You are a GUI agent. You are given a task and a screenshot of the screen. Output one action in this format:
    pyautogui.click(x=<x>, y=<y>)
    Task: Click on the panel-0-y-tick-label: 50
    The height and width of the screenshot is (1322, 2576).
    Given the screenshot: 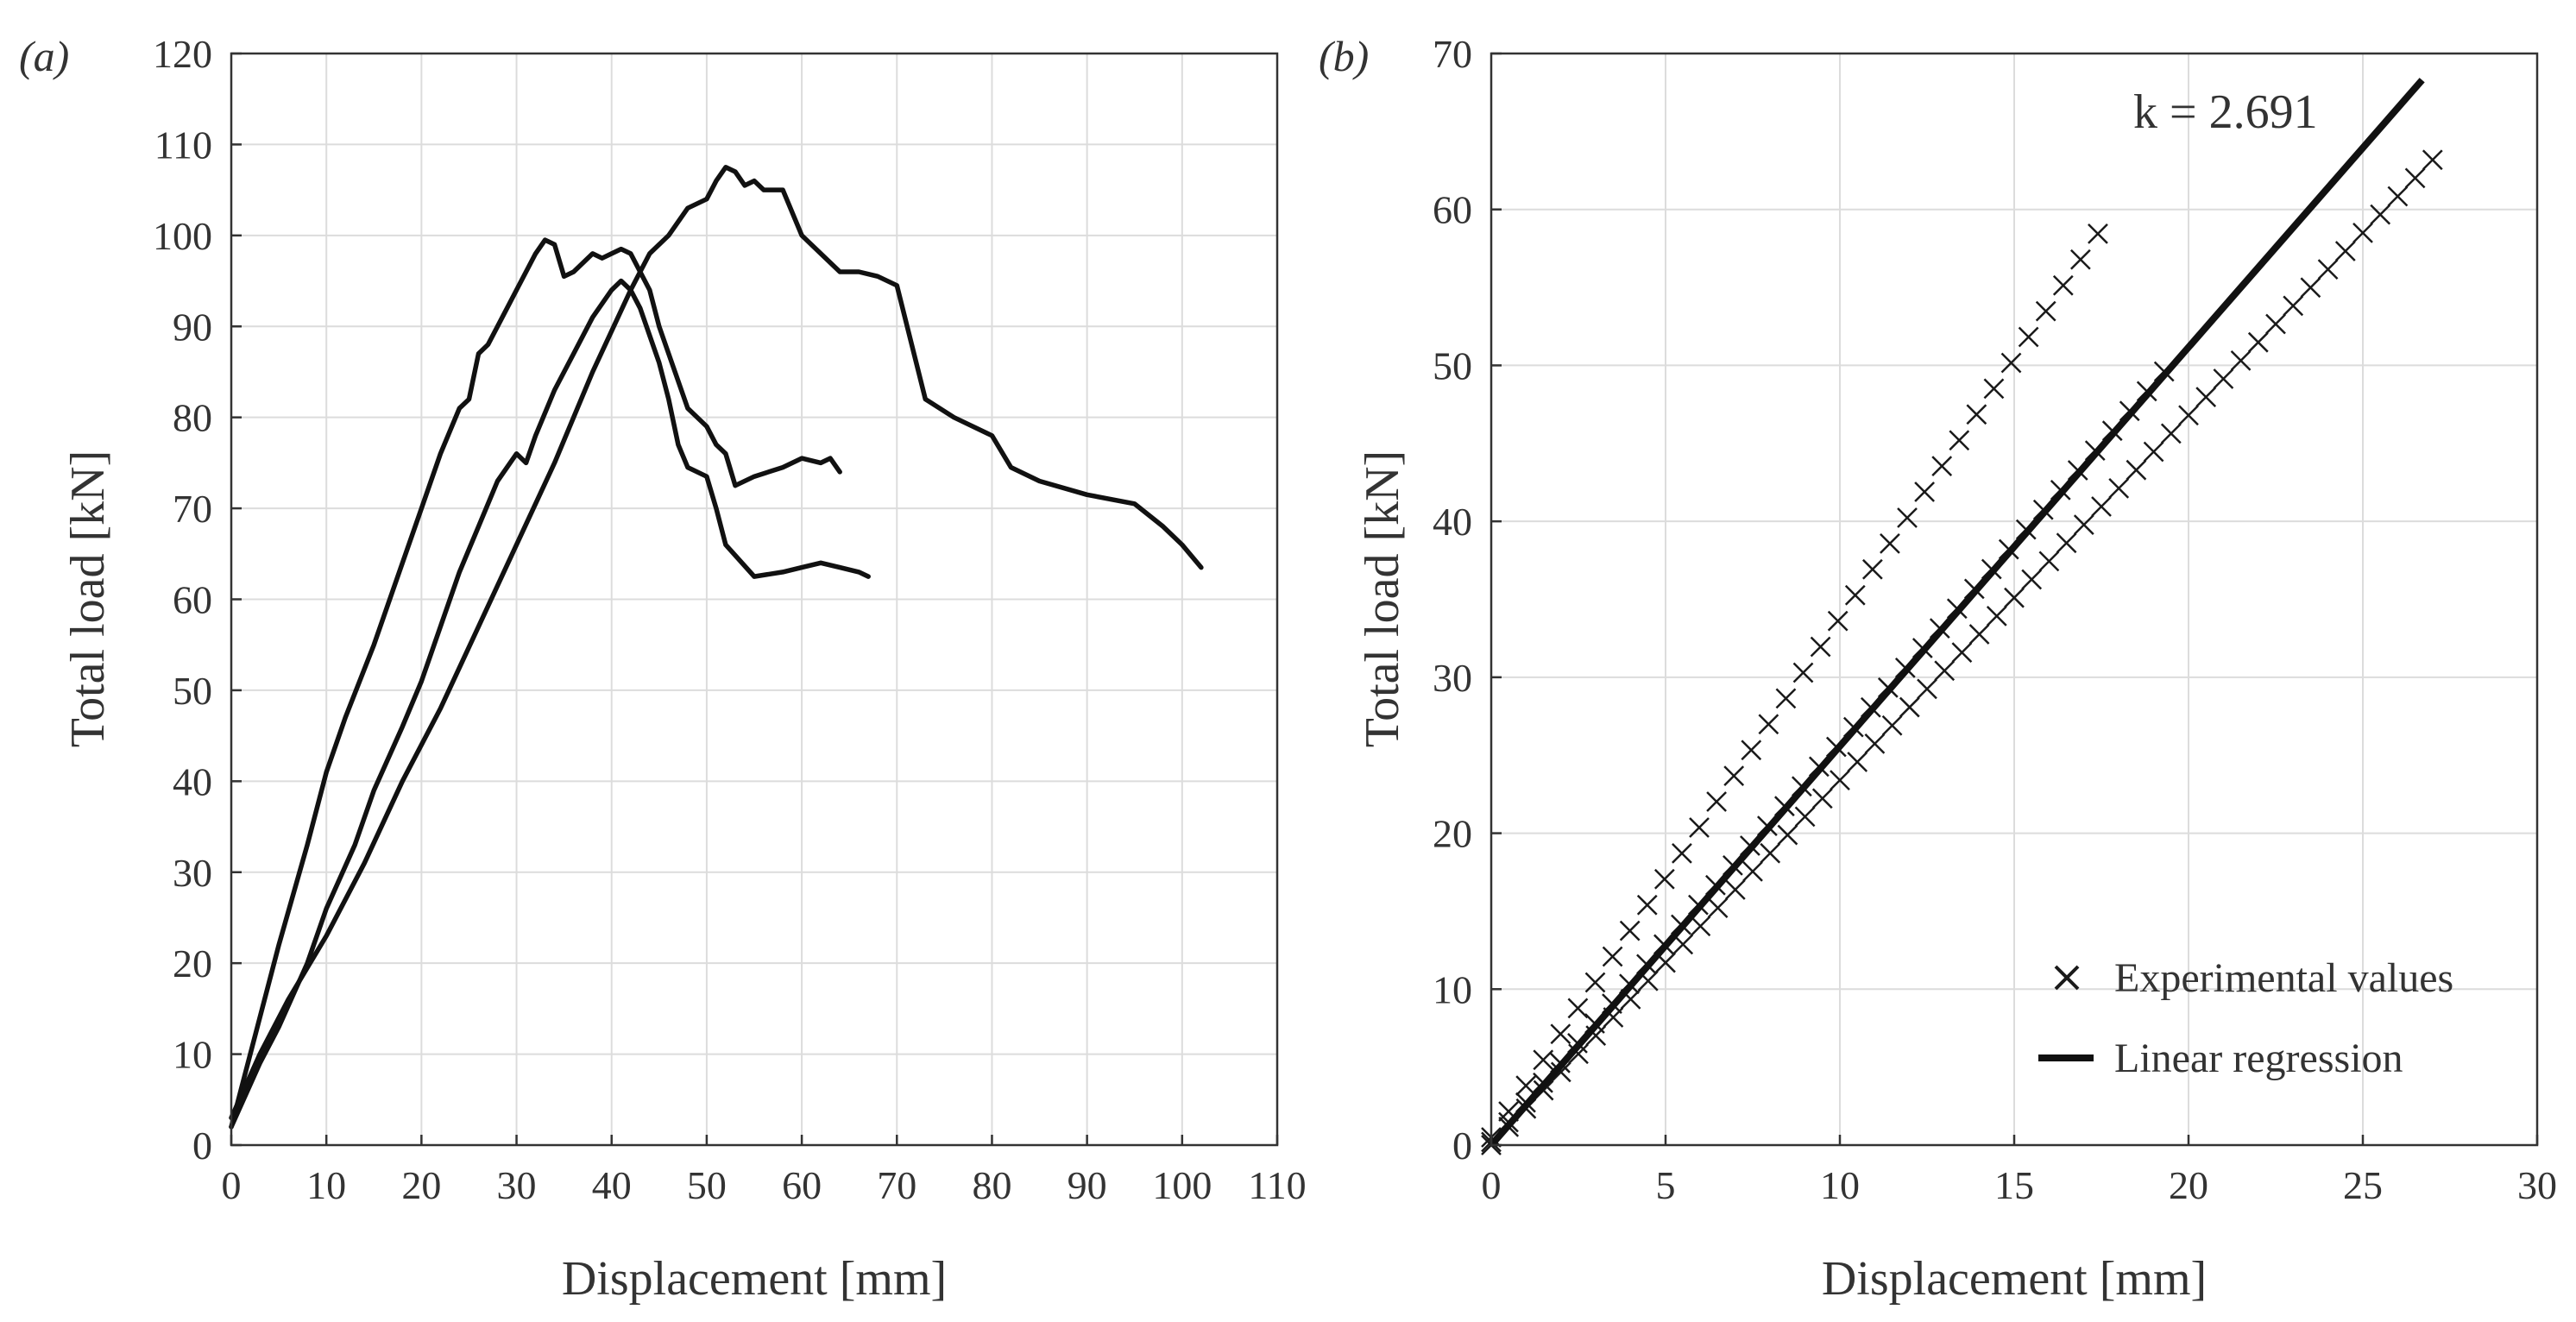 What is the action you would take?
    pyautogui.click(x=193, y=691)
    